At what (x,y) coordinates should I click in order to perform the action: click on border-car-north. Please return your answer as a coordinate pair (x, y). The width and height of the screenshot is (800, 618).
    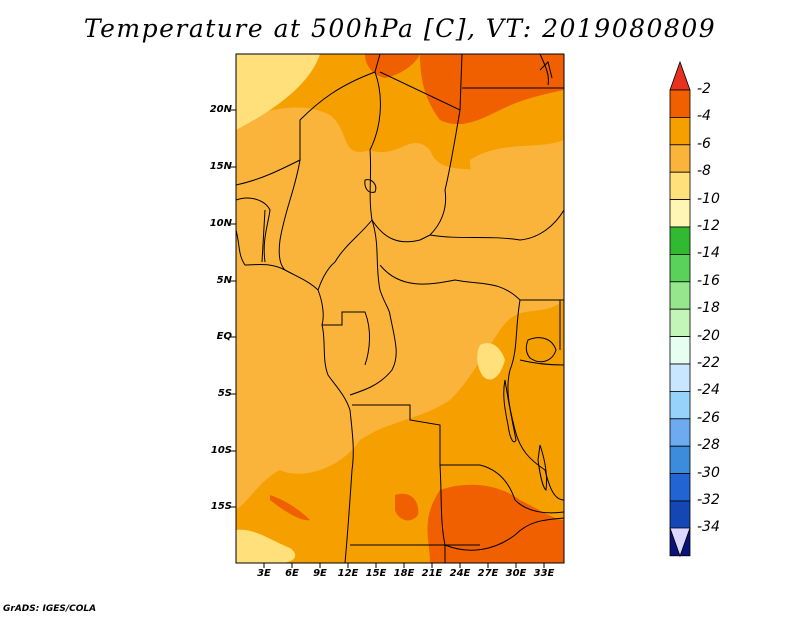
    Looking at the image, I should click on (401, 231).